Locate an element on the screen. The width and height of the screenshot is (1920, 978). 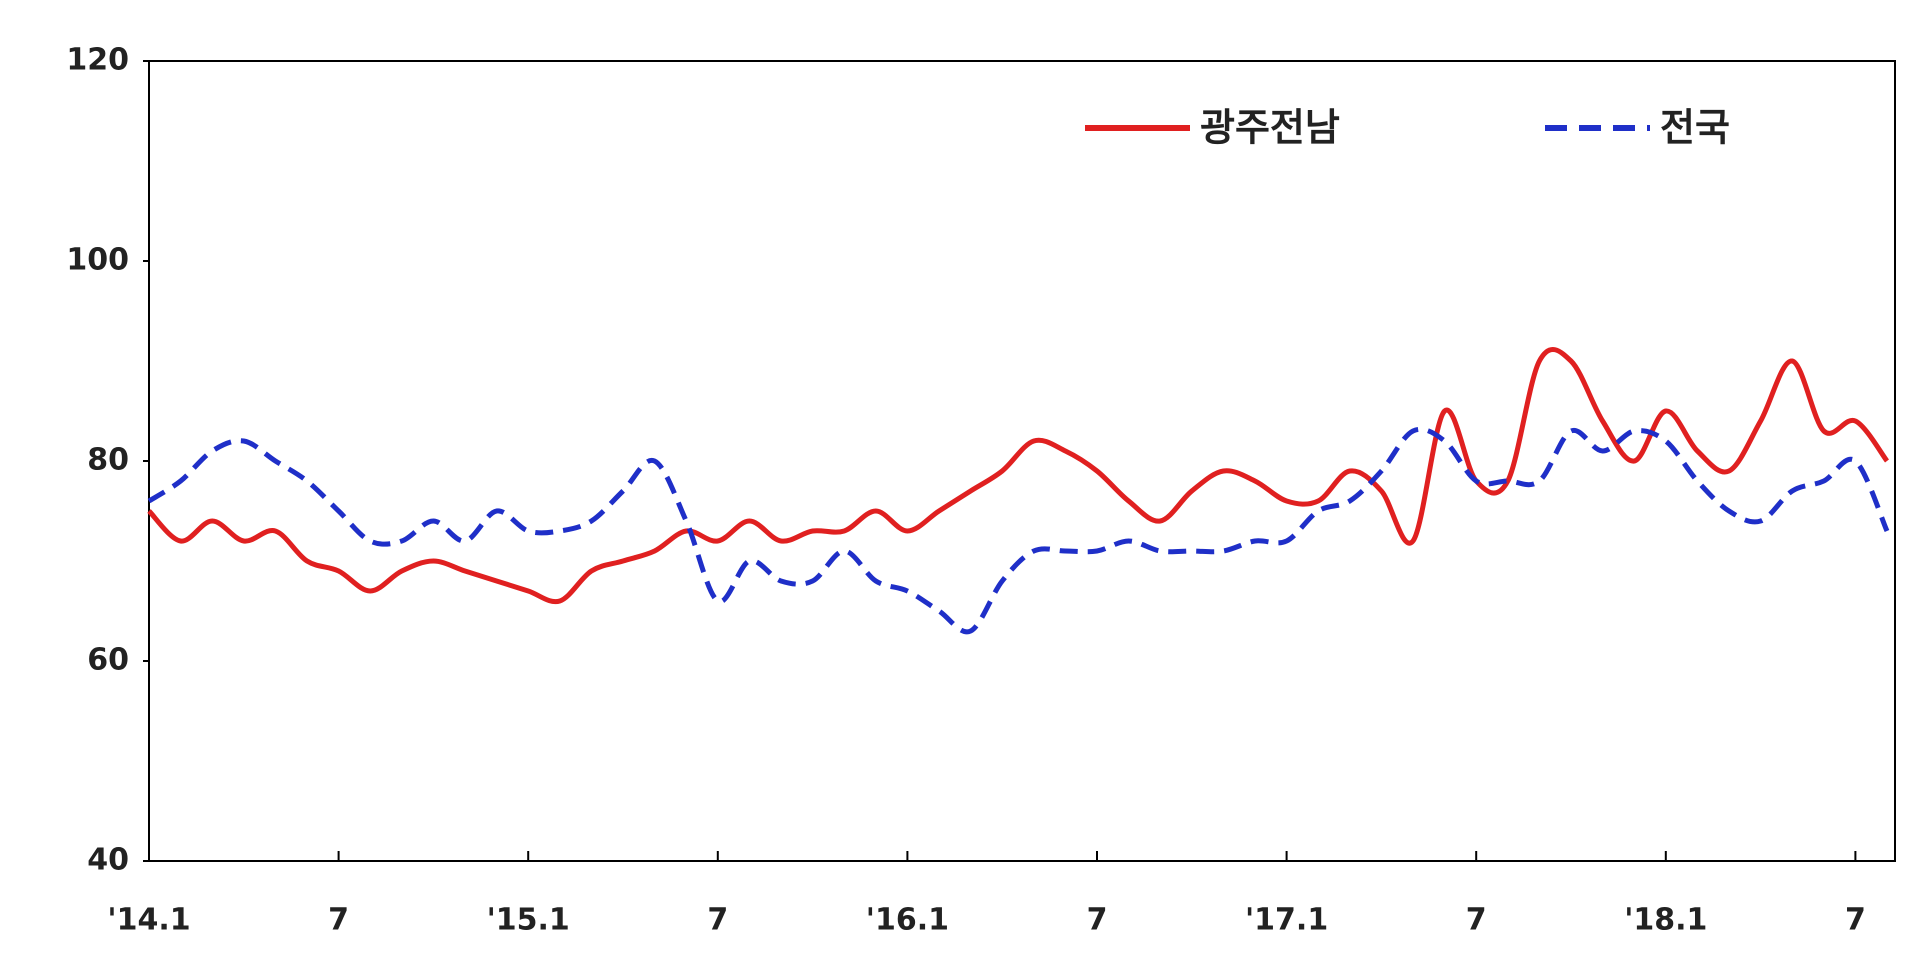
x-tick-label: '18.1 is located at coordinates (1665, 920).